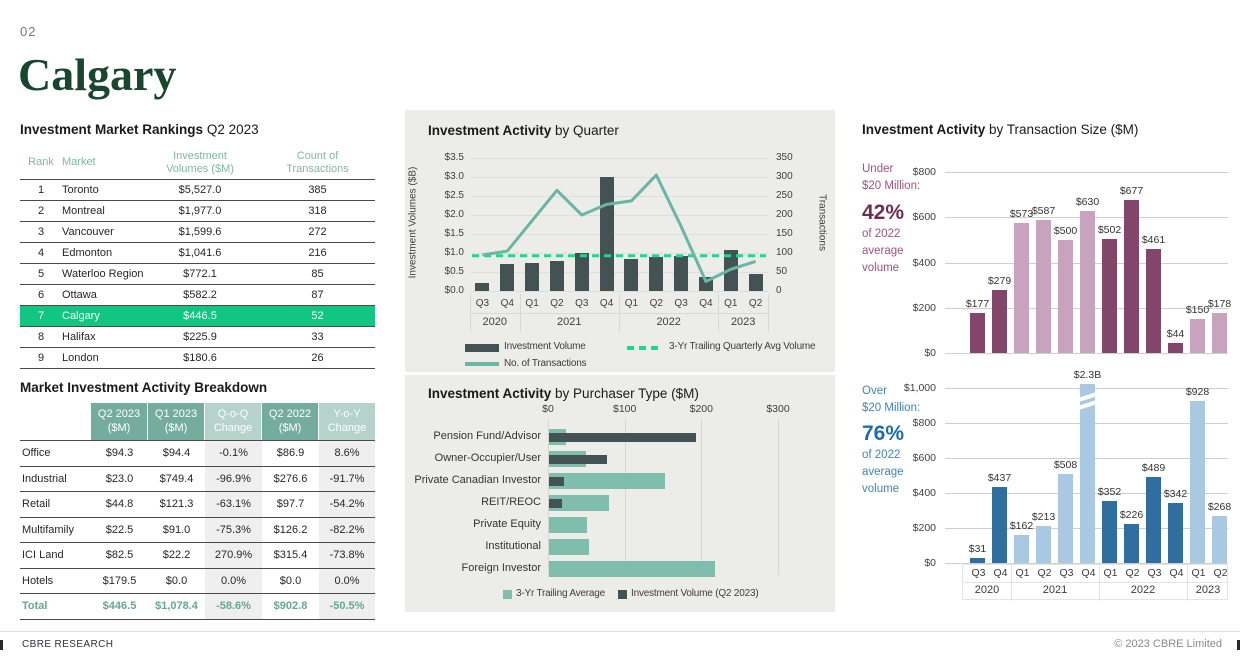 The height and width of the screenshot is (665, 1240). I want to click on rankings-row: 1 Toronto $5,527.0 385, so click(197, 189).